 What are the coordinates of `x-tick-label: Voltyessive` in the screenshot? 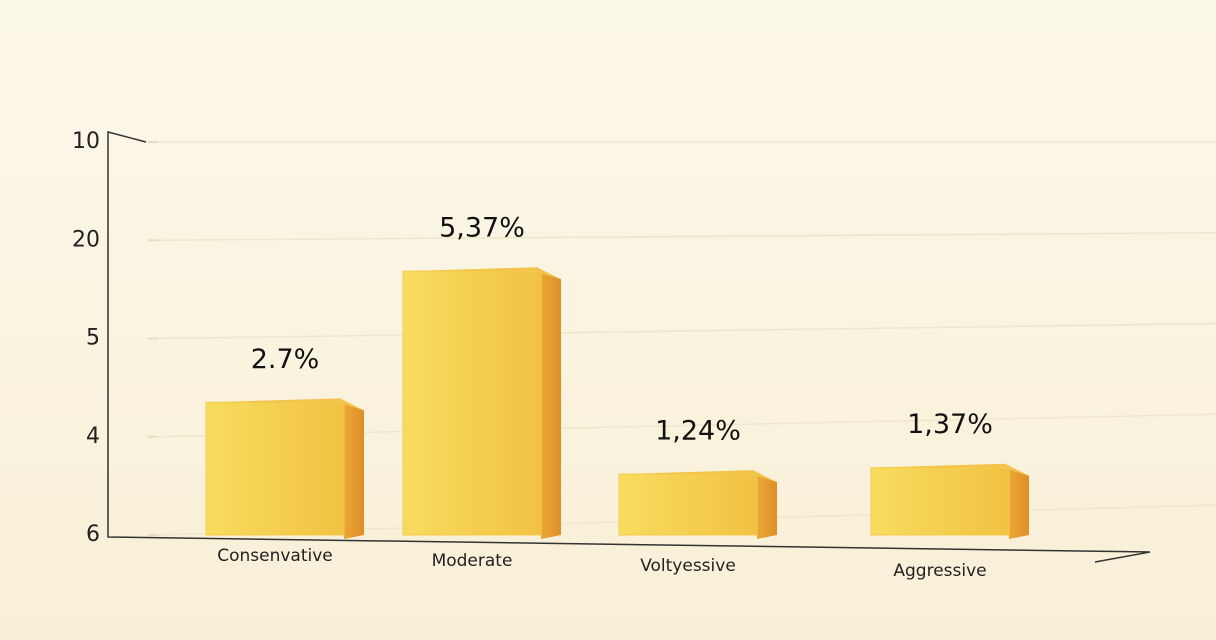 It's located at (688, 566).